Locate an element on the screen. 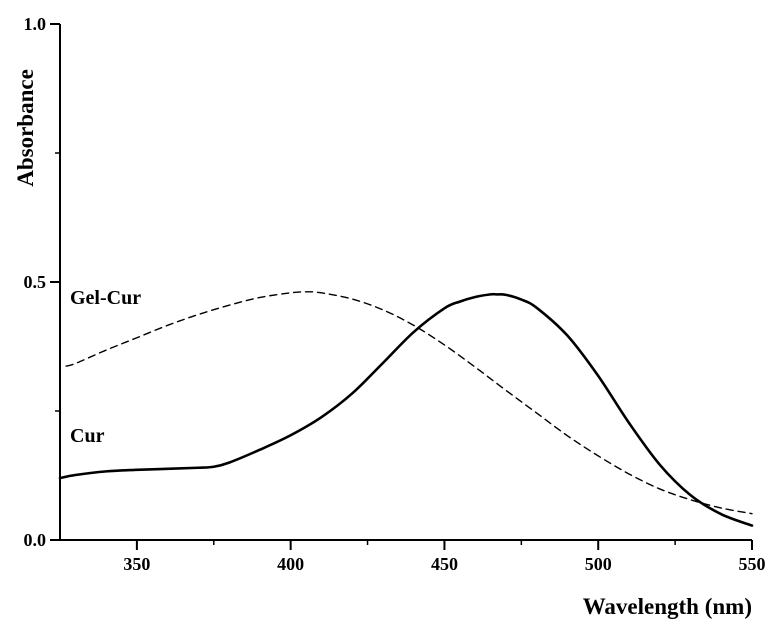 The height and width of the screenshot is (623, 775). y-tick-label: 1.0 is located at coordinates (35, 24).